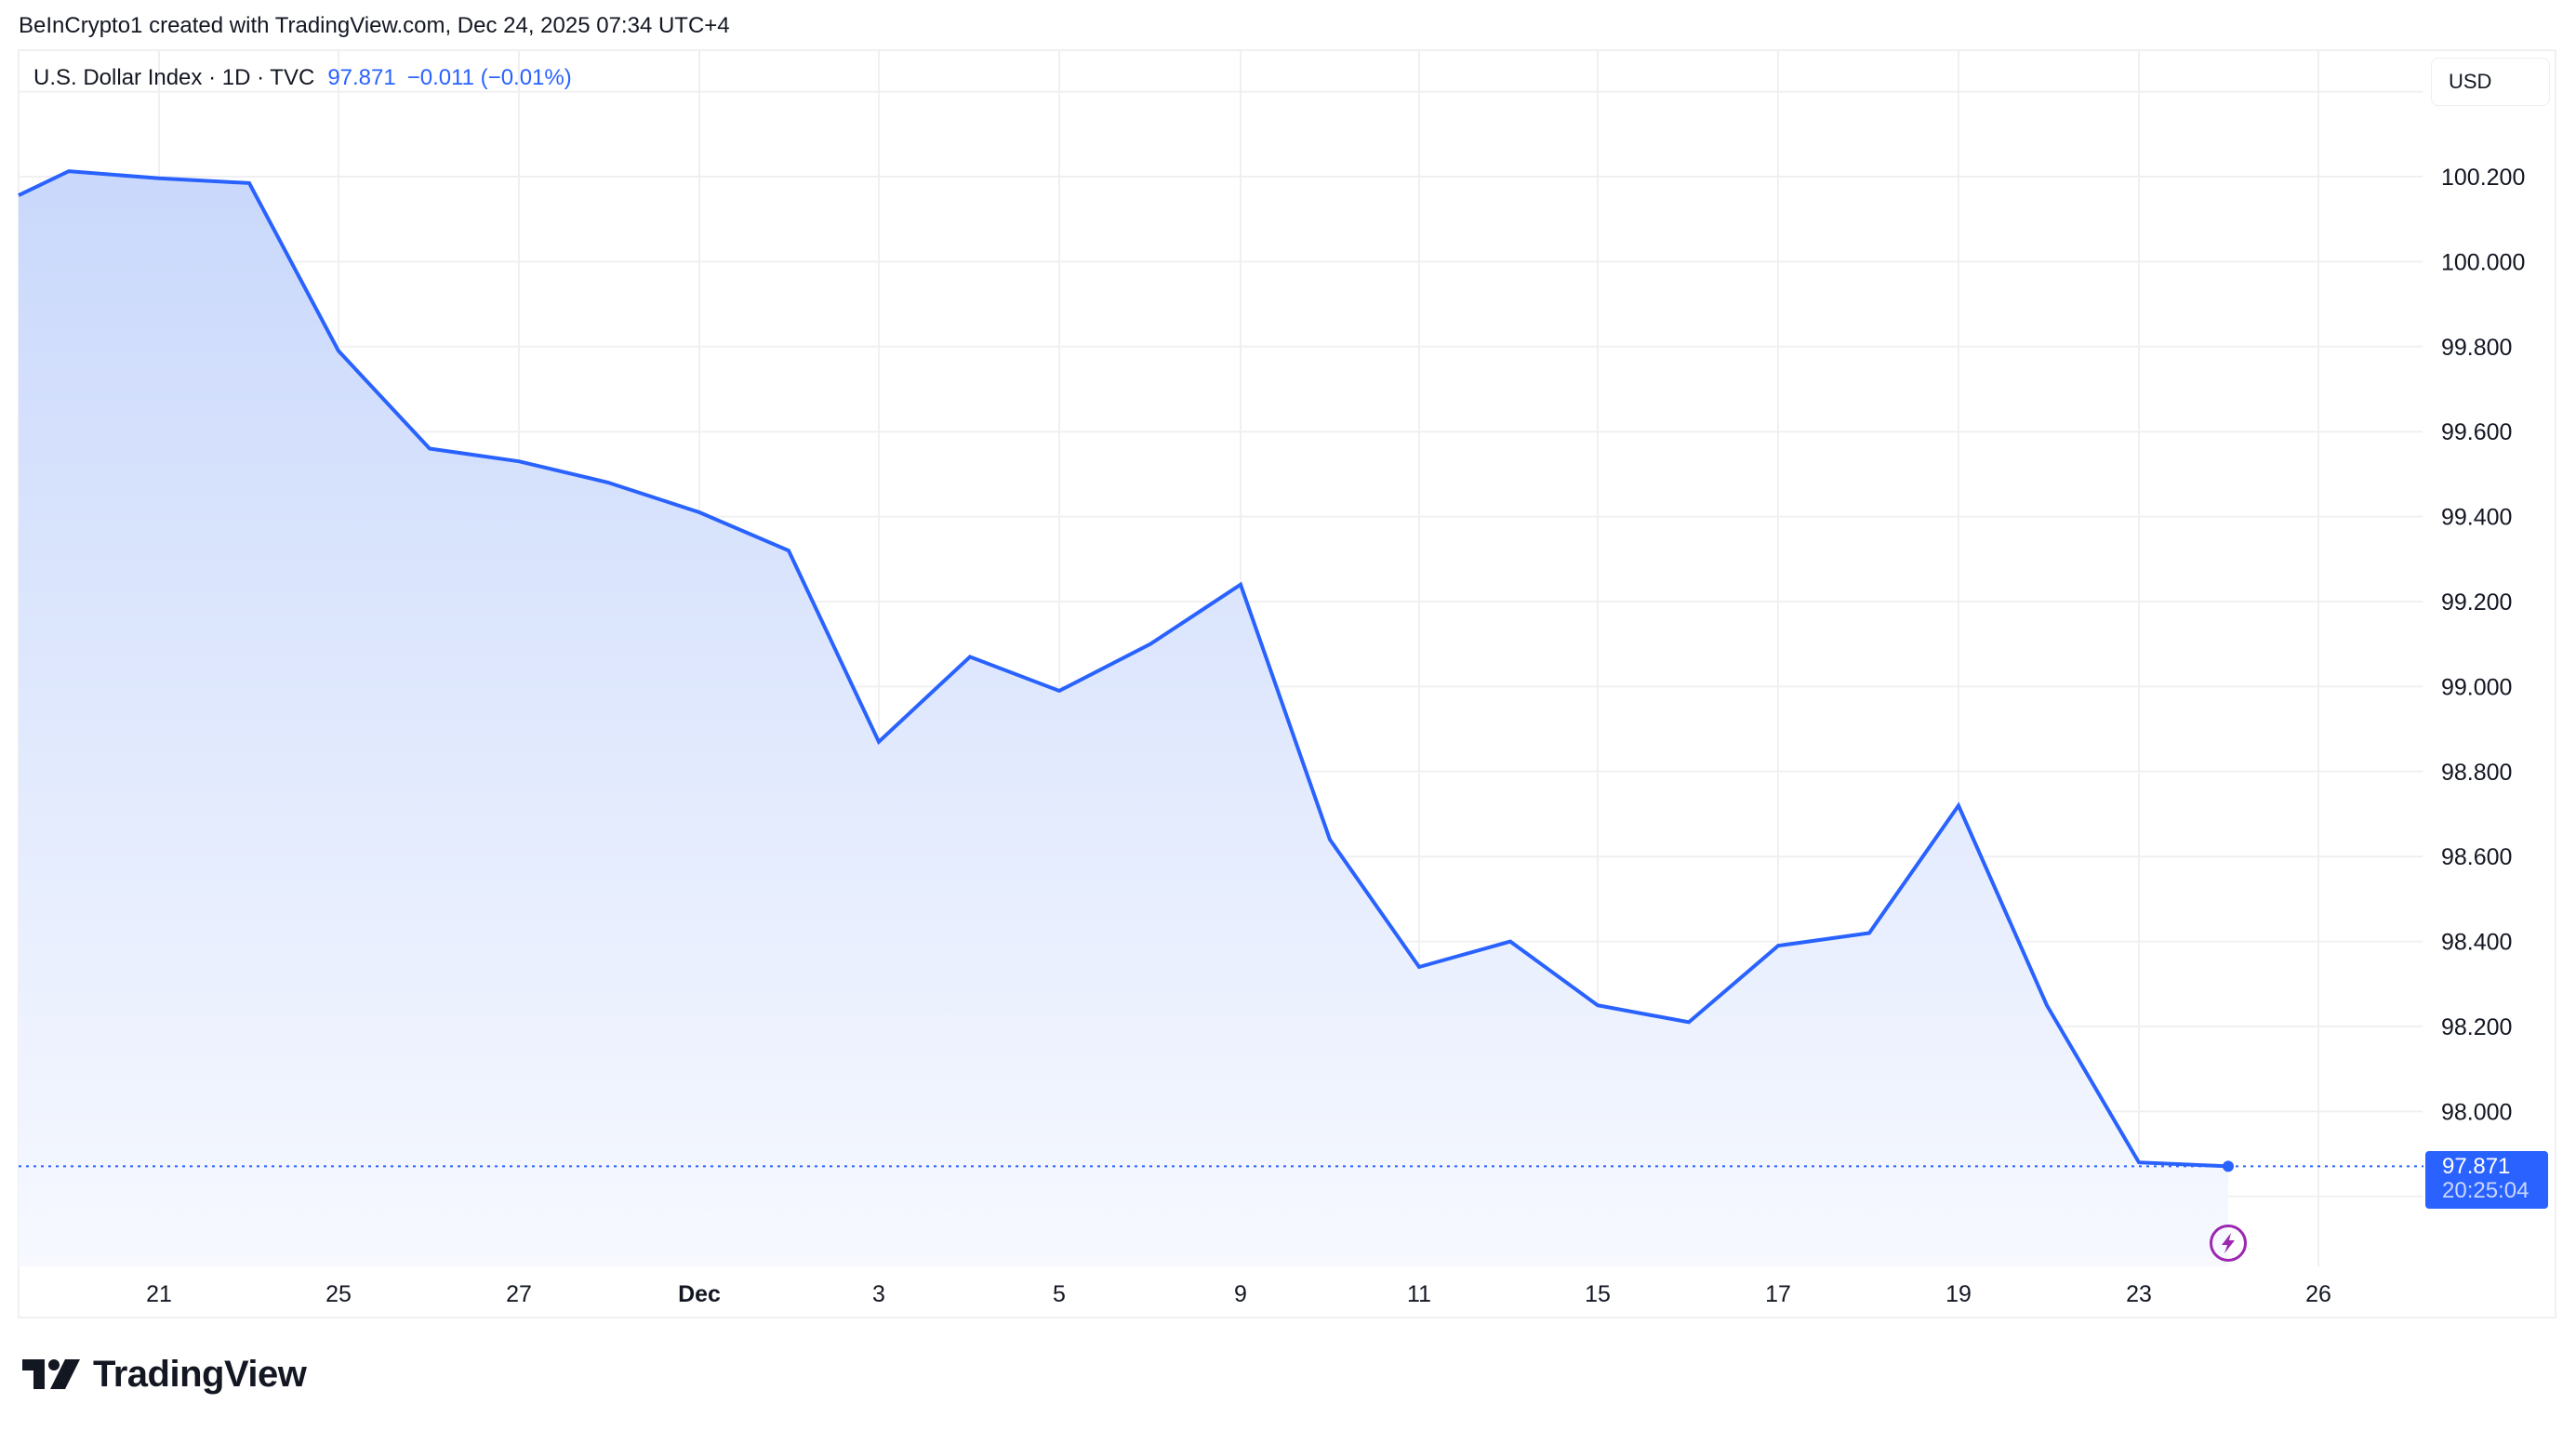  What do you see at coordinates (2476, 348) in the screenshot?
I see `y-tick-label: 99.800` at bounding box center [2476, 348].